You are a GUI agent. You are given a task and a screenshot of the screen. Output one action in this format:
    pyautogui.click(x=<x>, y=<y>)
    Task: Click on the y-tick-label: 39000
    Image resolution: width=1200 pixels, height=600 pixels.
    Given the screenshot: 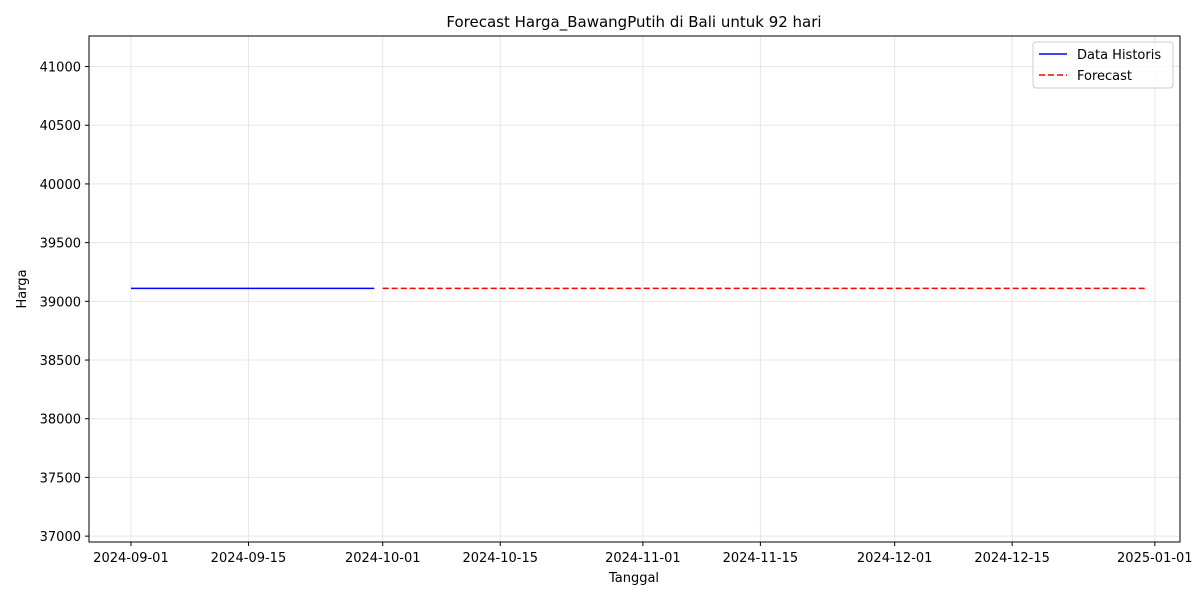 What is the action you would take?
    pyautogui.click(x=60, y=302)
    